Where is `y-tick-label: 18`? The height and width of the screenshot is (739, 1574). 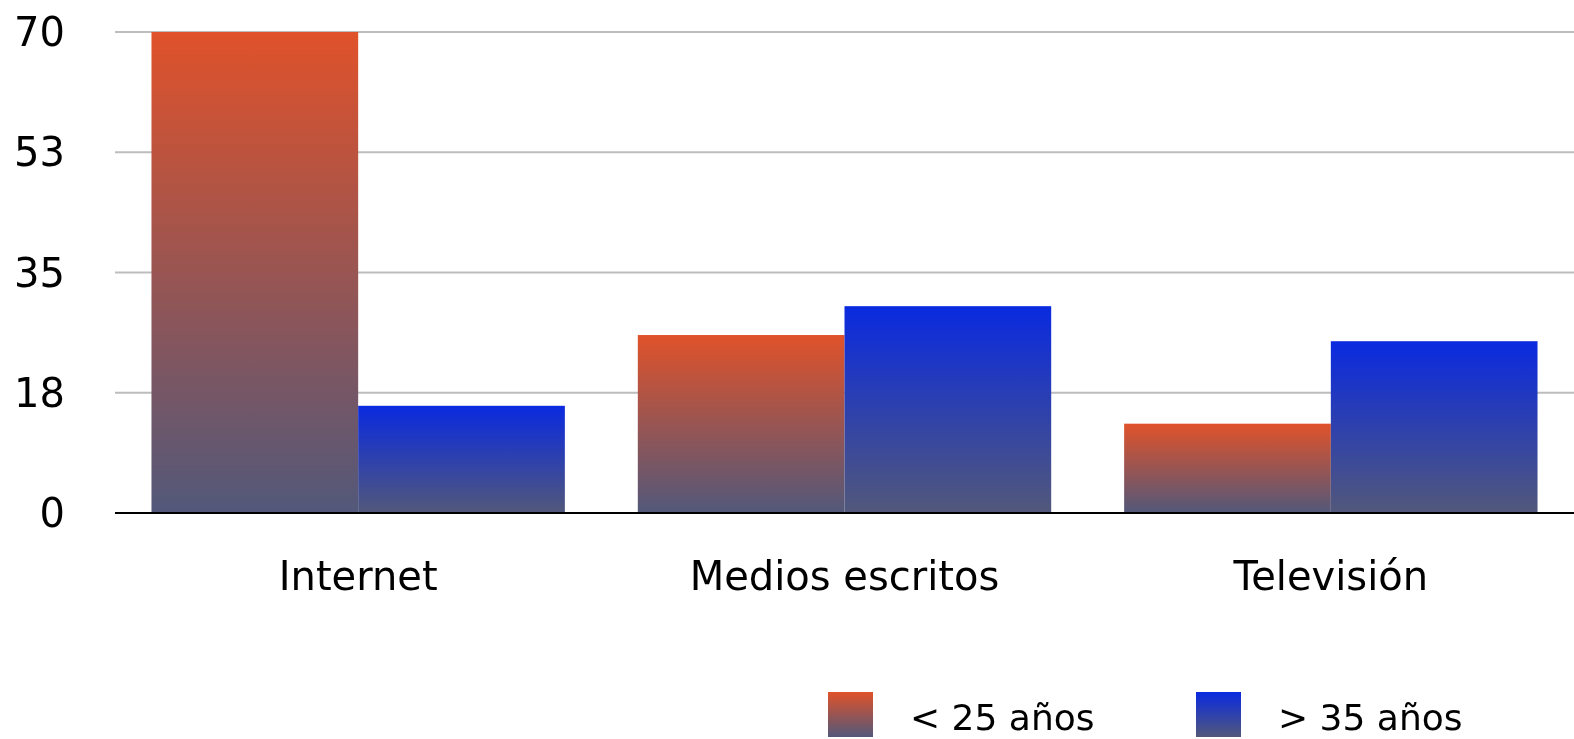
y-tick-label: 18 is located at coordinates (39, 392).